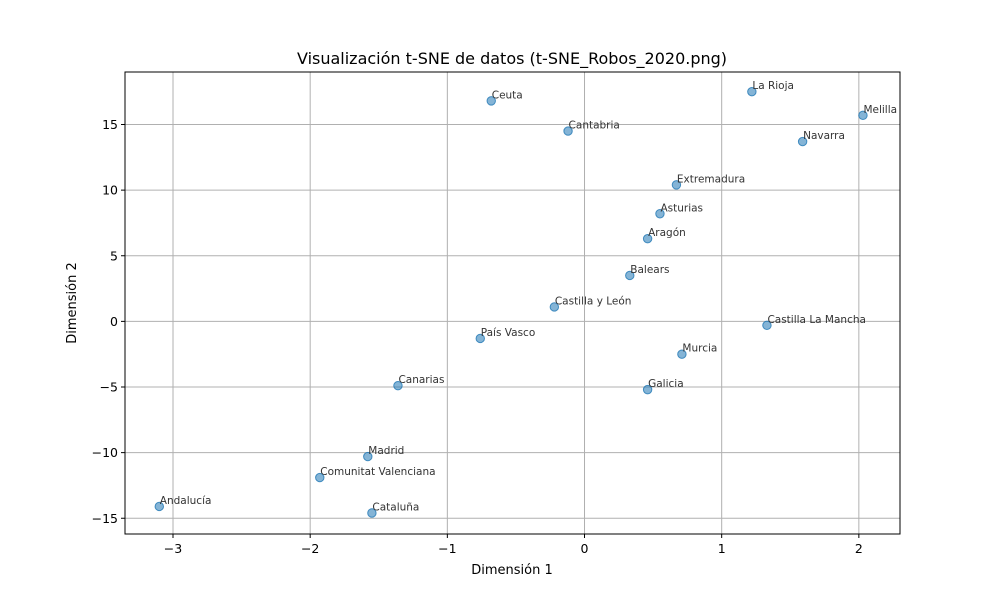 The image size is (1000, 600). I want to click on x-tick-label: −1, so click(447, 548).